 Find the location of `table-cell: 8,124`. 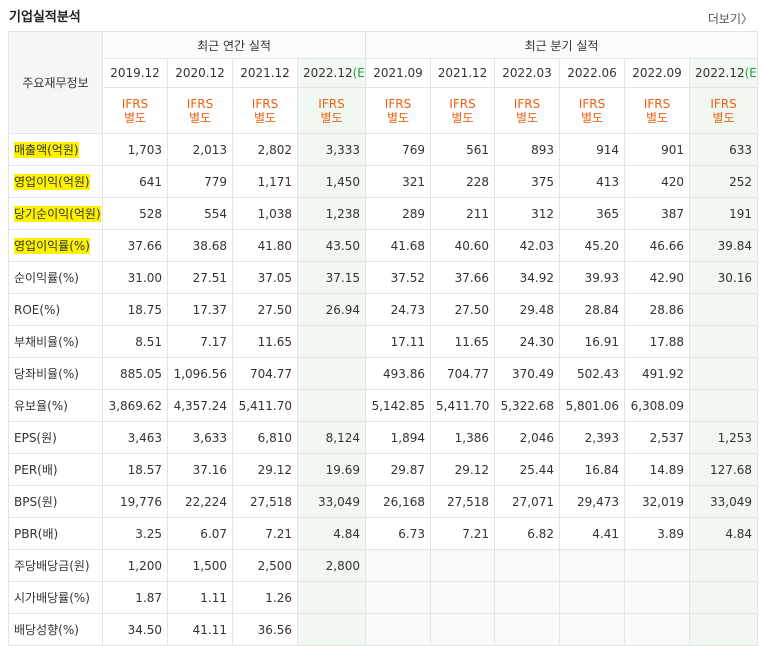

table-cell: 8,124 is located at coordinates (331, 437).